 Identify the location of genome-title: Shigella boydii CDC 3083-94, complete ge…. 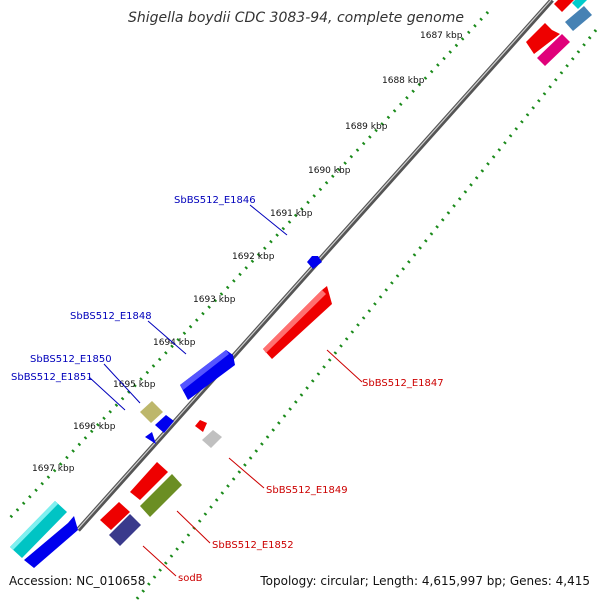
(295, 18).